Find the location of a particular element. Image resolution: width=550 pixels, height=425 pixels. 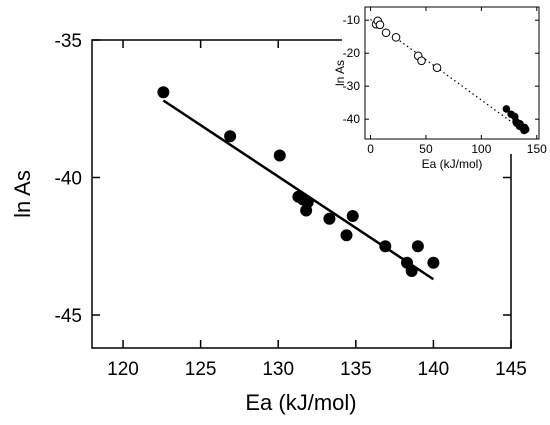

main-x-tick-label: 140 is located at coordinates (434, 369).